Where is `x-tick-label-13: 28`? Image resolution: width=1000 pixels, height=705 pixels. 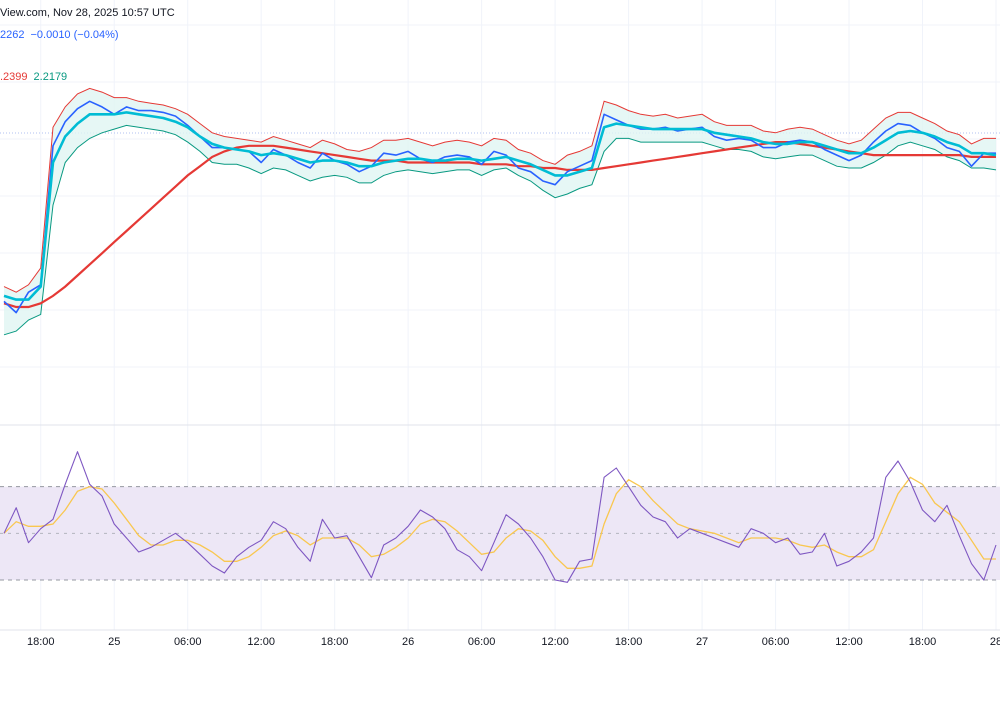
x-tick-label-13: 28 is located at coordinates (995, 642).